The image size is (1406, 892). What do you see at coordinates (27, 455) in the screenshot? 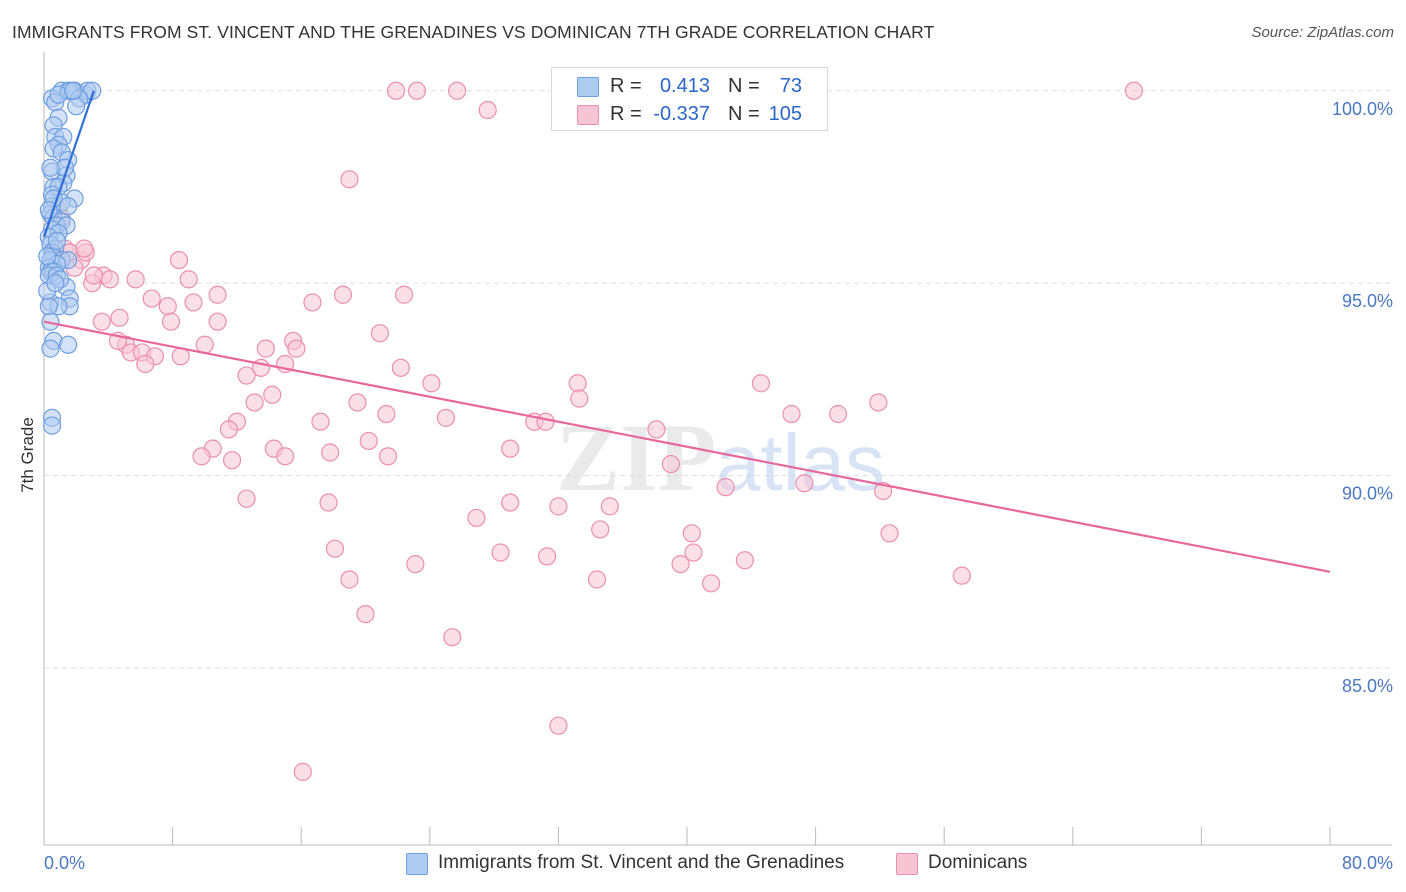
I see `y-axis-label: 7th Grade` at bounding box center [27, 455].